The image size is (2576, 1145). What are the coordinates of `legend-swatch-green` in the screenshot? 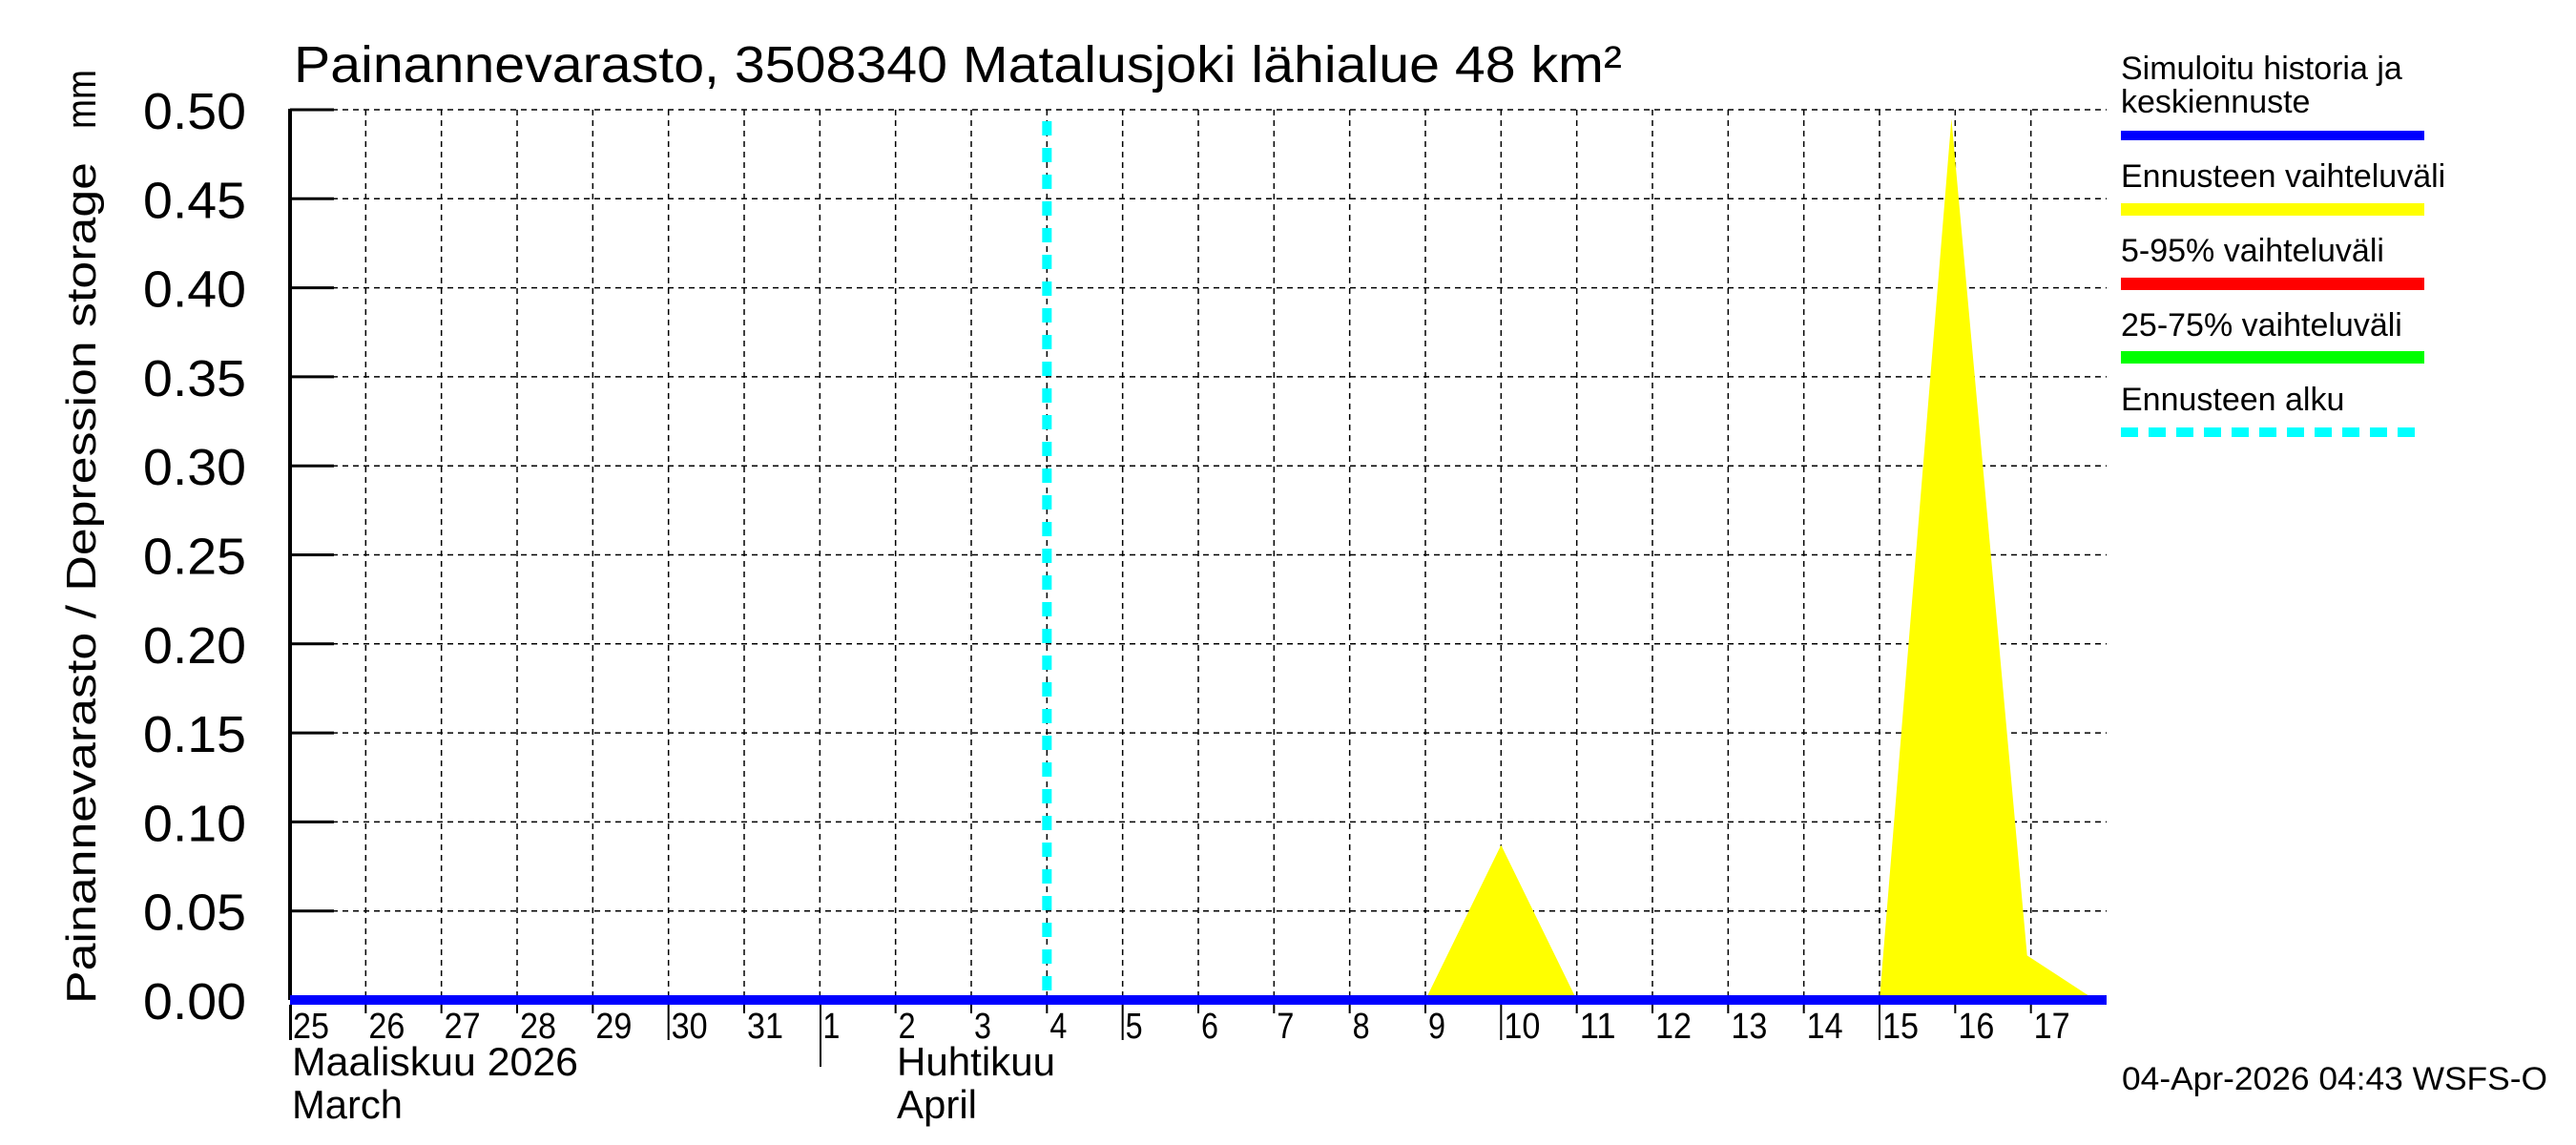 It's located at (2272, 357).